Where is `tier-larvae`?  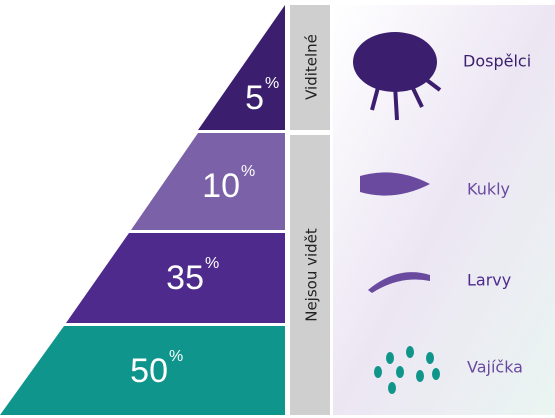
tier-larvae is located at coordinates (175, 278).